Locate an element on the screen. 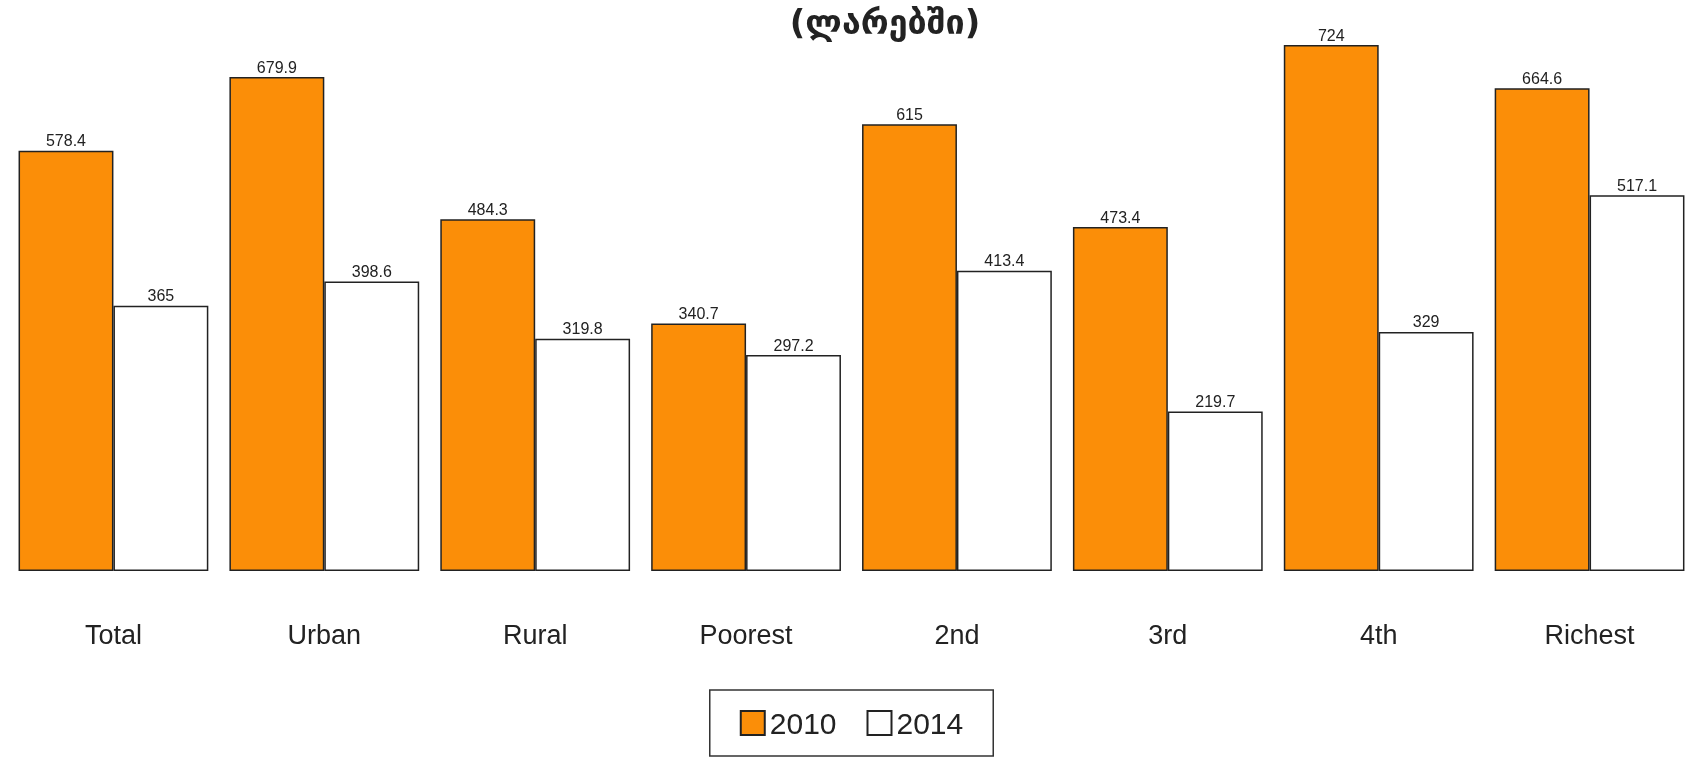  data-label: 664.6 is located at coordinates (1542, 78).